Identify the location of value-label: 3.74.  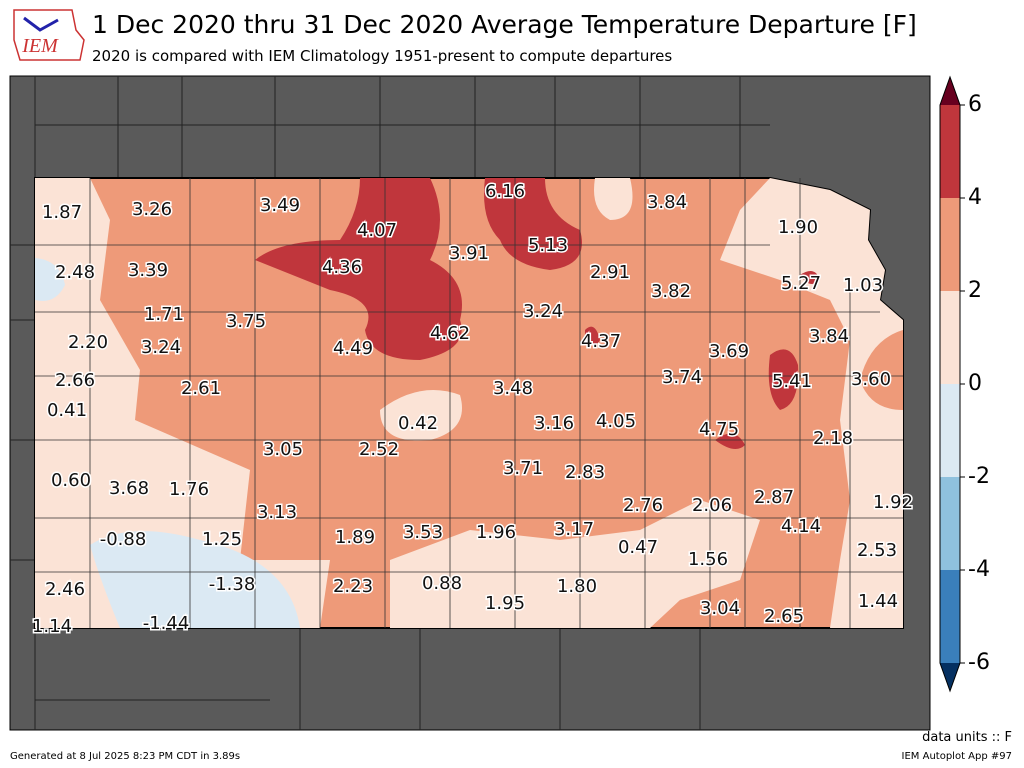
(682, 377).